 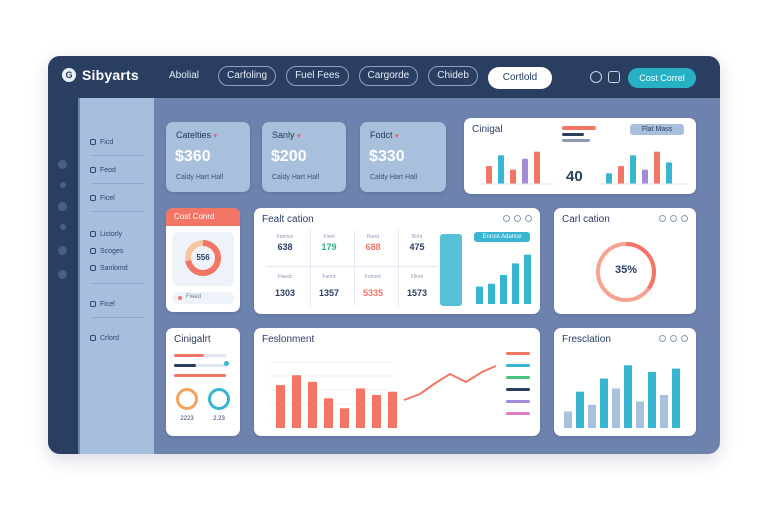 I want to click on sidebar-item-label: Ficel, so click(x=107, y=304).